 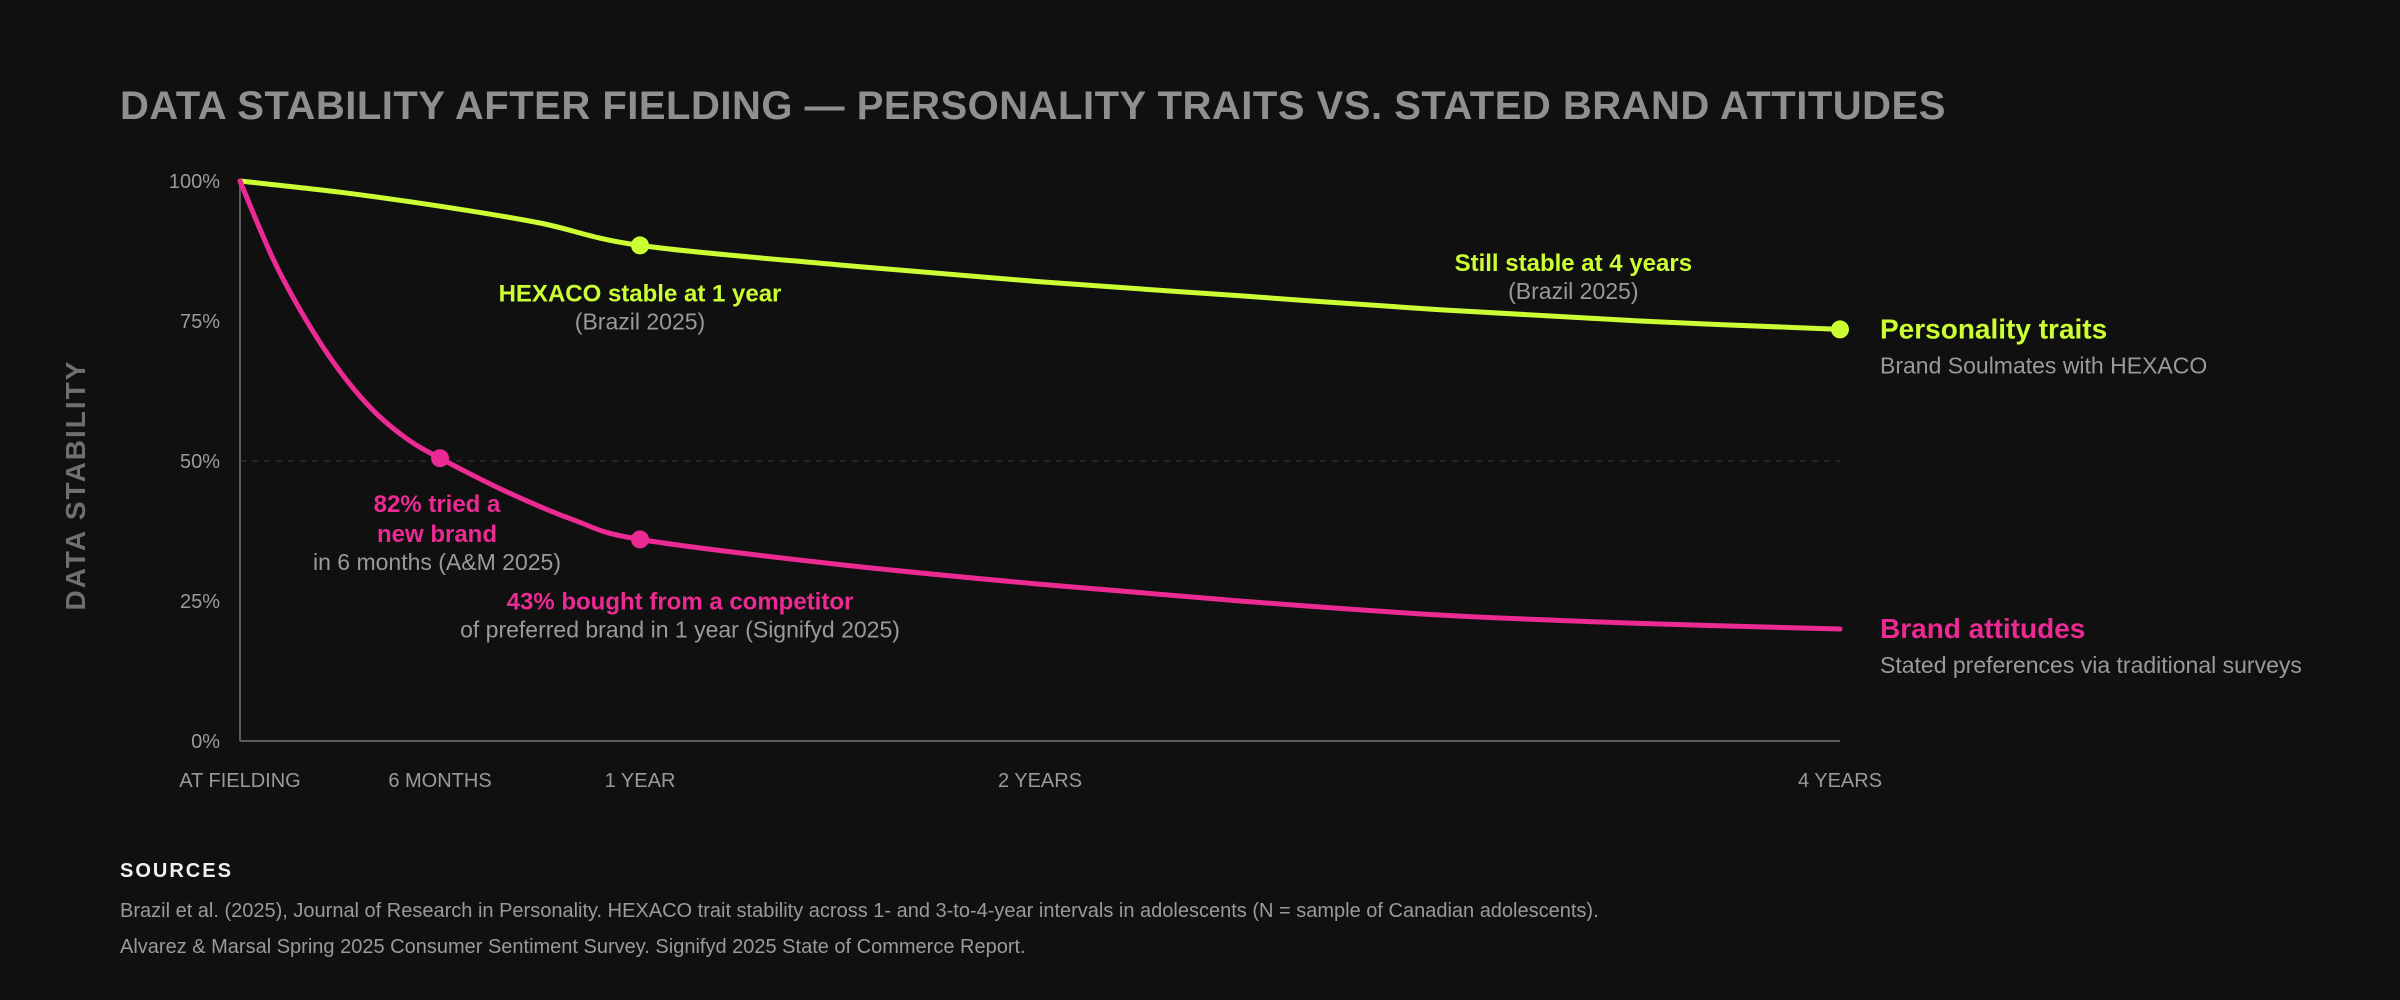 I want to click on annotation-2-source: (Brazil 2025), so click(x=1573, y=291).